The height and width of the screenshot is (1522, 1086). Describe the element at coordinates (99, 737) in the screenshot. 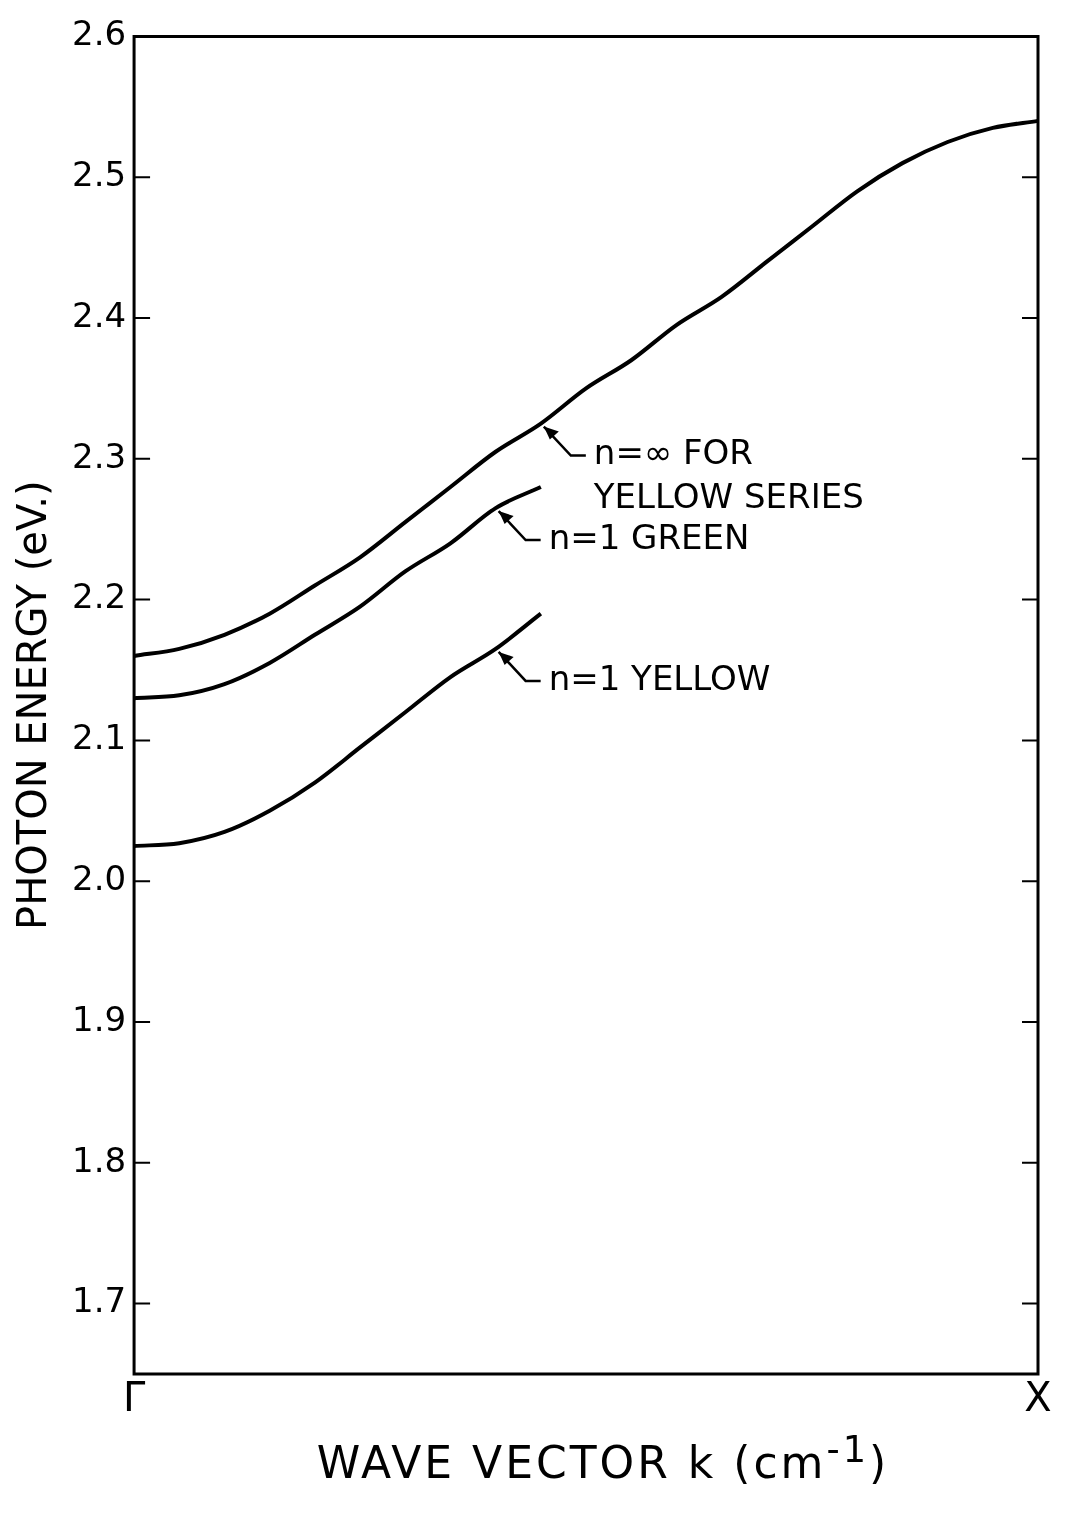

I see `y-tick-label: 2.1` at that location.